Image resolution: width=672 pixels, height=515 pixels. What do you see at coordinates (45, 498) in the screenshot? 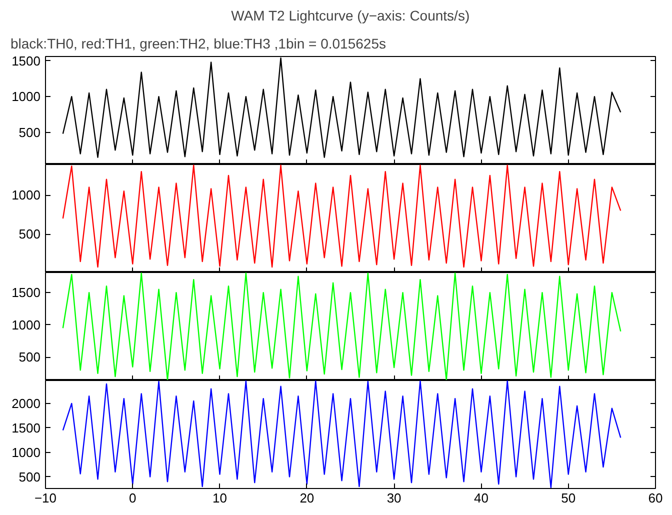
I see `x-tick-label: −10` at bounding box center [45, 498].